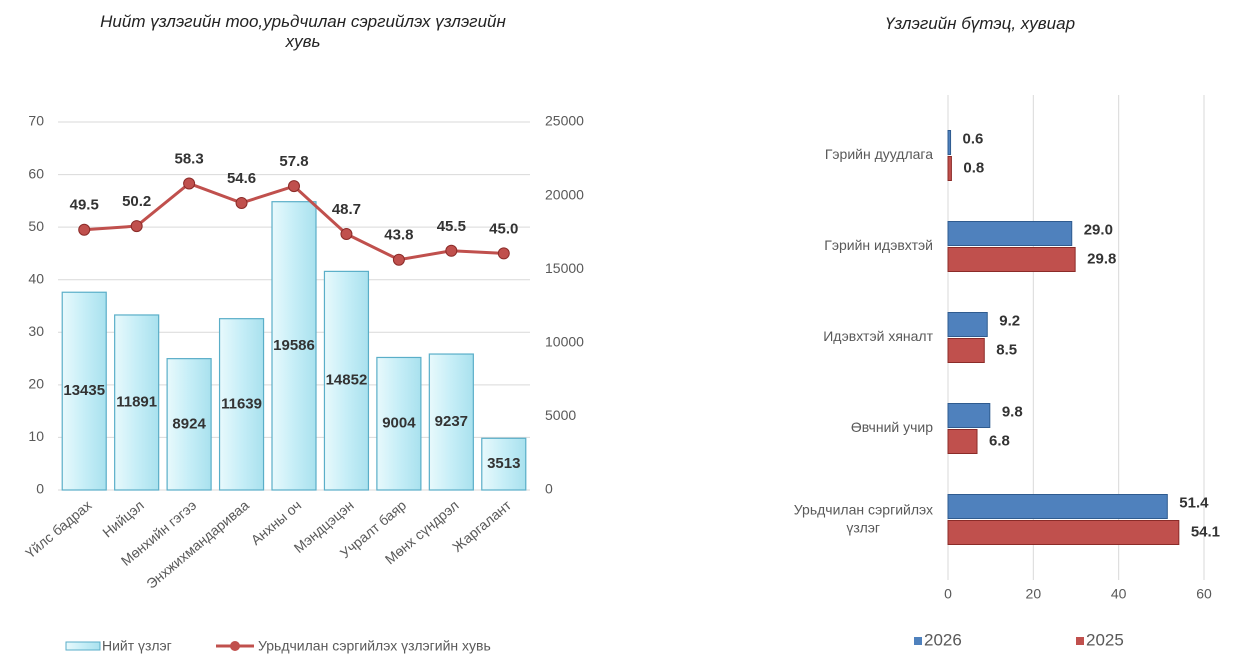 This screenshot has height=656, width=1238. I want to click on bar-label: 8924, so click(189, 423).